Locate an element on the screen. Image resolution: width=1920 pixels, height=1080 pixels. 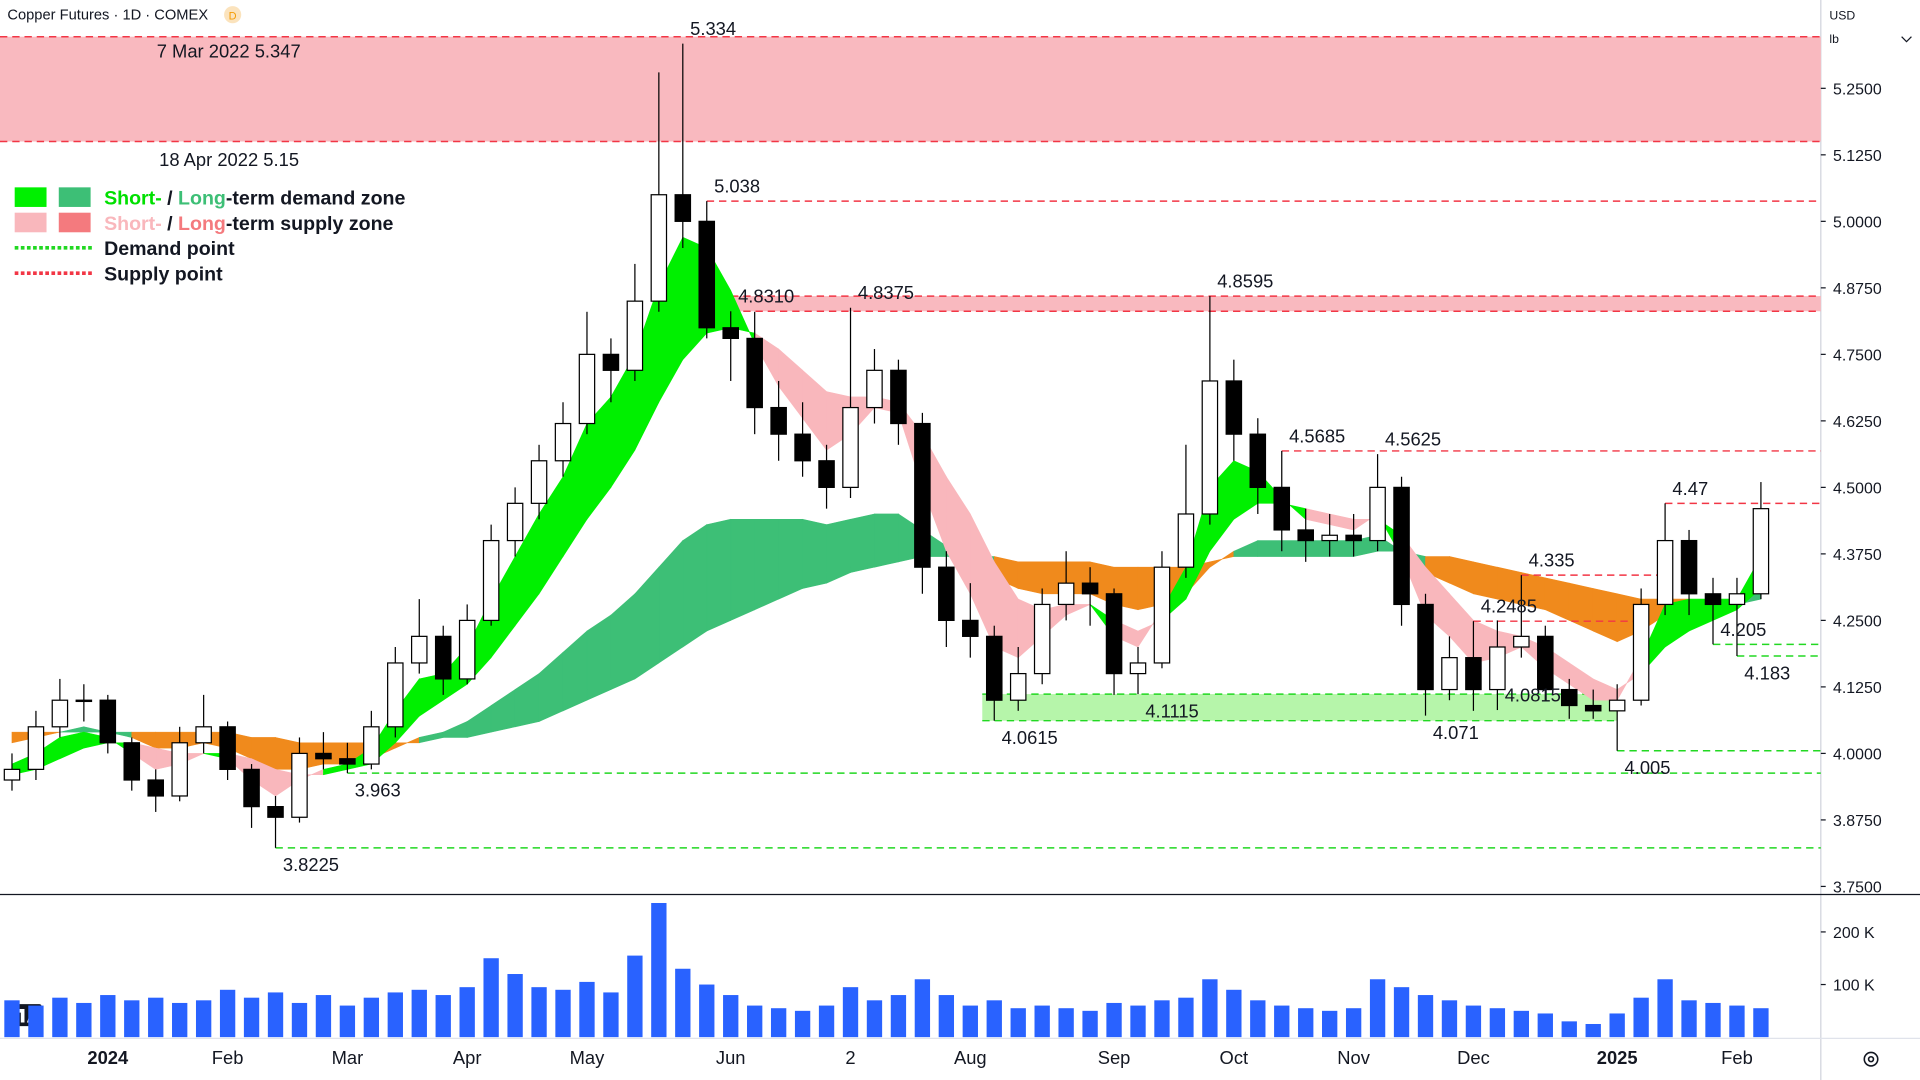
legend-text: -term demand zone is located at coordinates (316, 198).